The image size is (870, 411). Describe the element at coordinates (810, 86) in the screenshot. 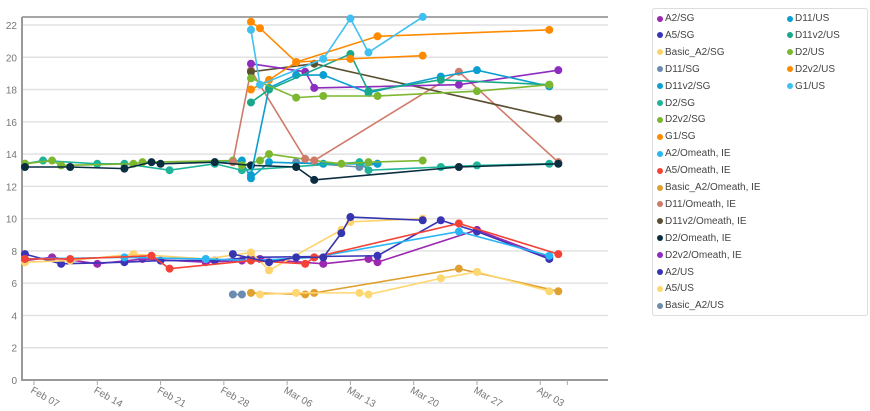

I see `legend-label: G1/US` at that location.